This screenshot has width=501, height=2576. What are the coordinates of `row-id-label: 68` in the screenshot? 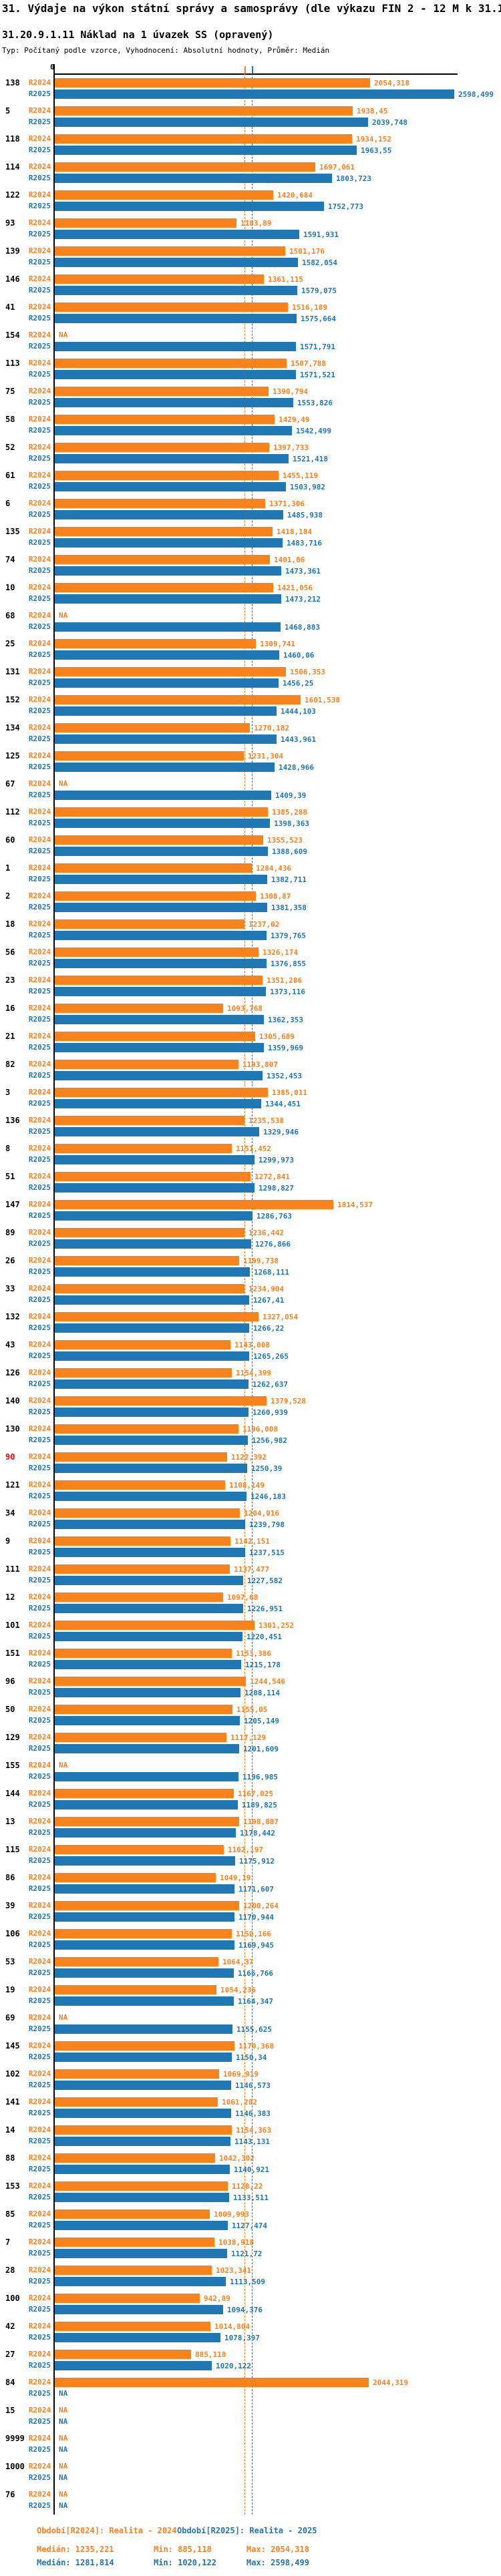 It's located at (10, 615).